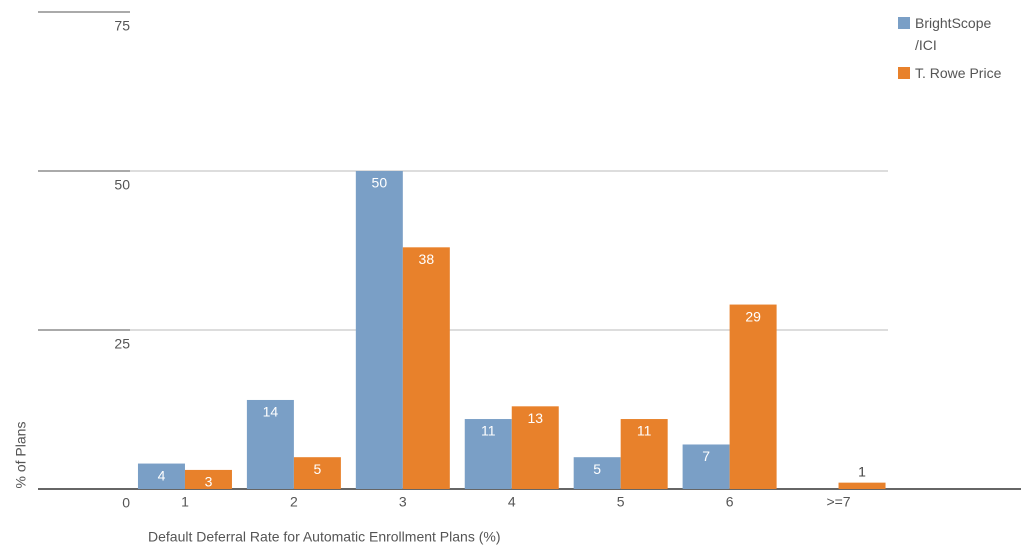 The width and height of the screenshot is (1021, 547). Describe the element at coordinates (122, 26) in the screenshot. I see `y-tick-label: 75` at that location.